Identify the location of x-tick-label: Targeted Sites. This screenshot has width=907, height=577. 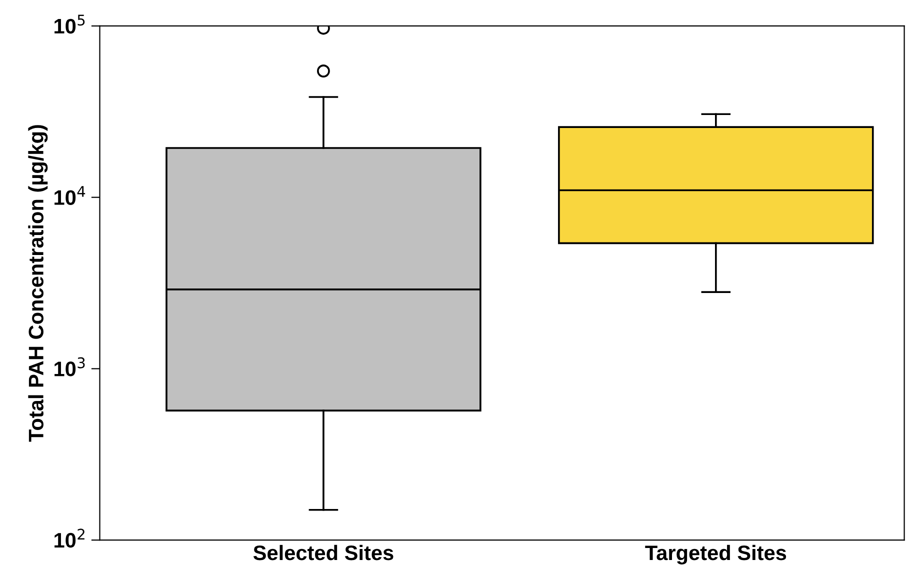
(715, 554).